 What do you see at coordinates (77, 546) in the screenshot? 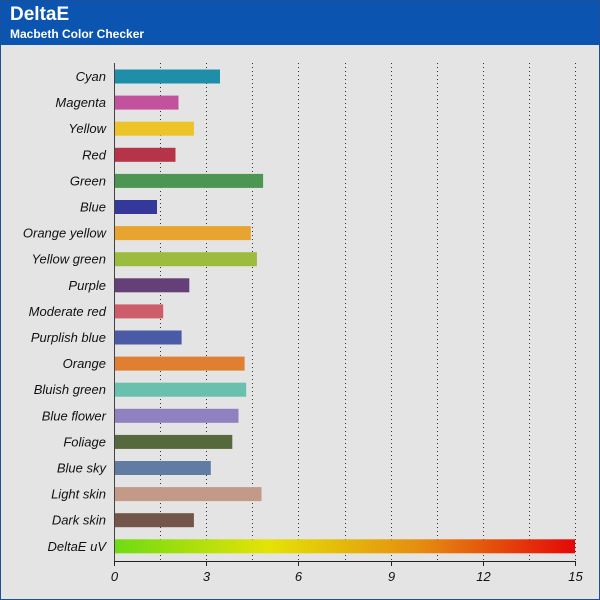
I see `category-label: DeltaE uV` at bounding box center [77, 546].